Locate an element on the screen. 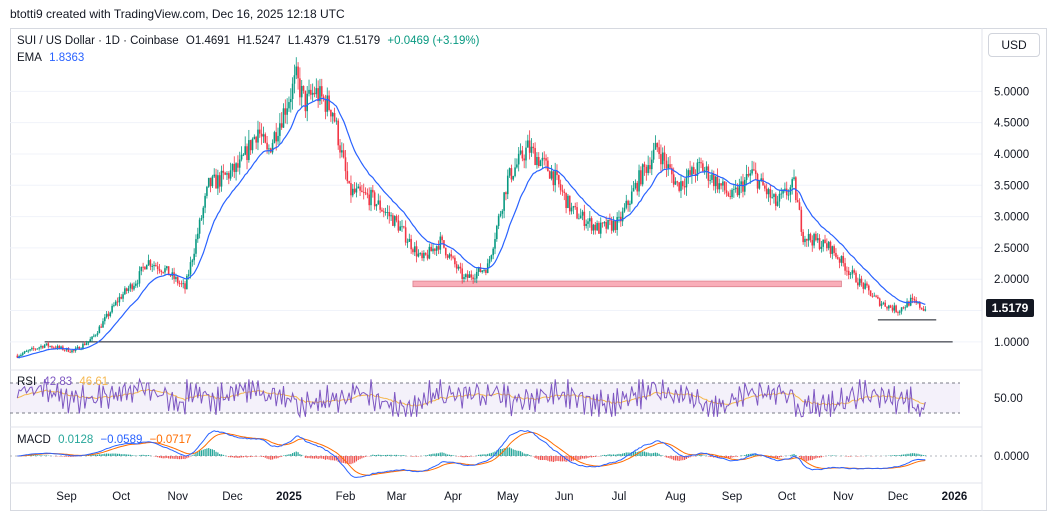 The height and width of the screenshot is (523, 1057). ema-legend: EMA 1.8363 is located at coordinates (52, 58).